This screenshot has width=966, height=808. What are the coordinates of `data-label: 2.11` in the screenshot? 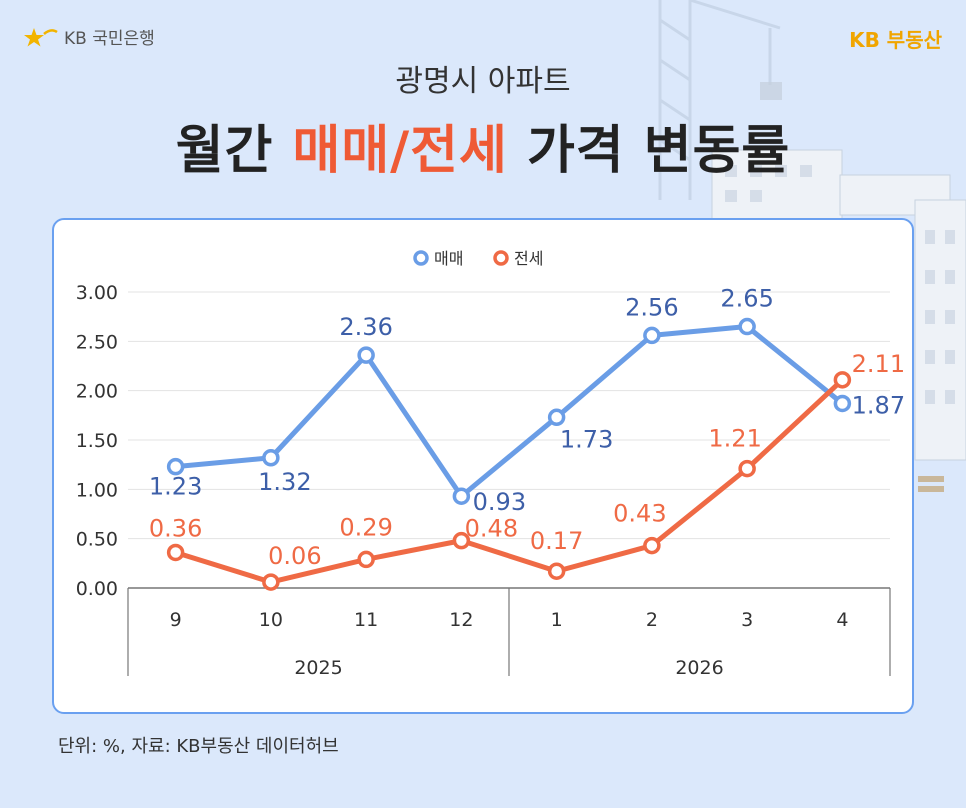 It's located at (878, 364).